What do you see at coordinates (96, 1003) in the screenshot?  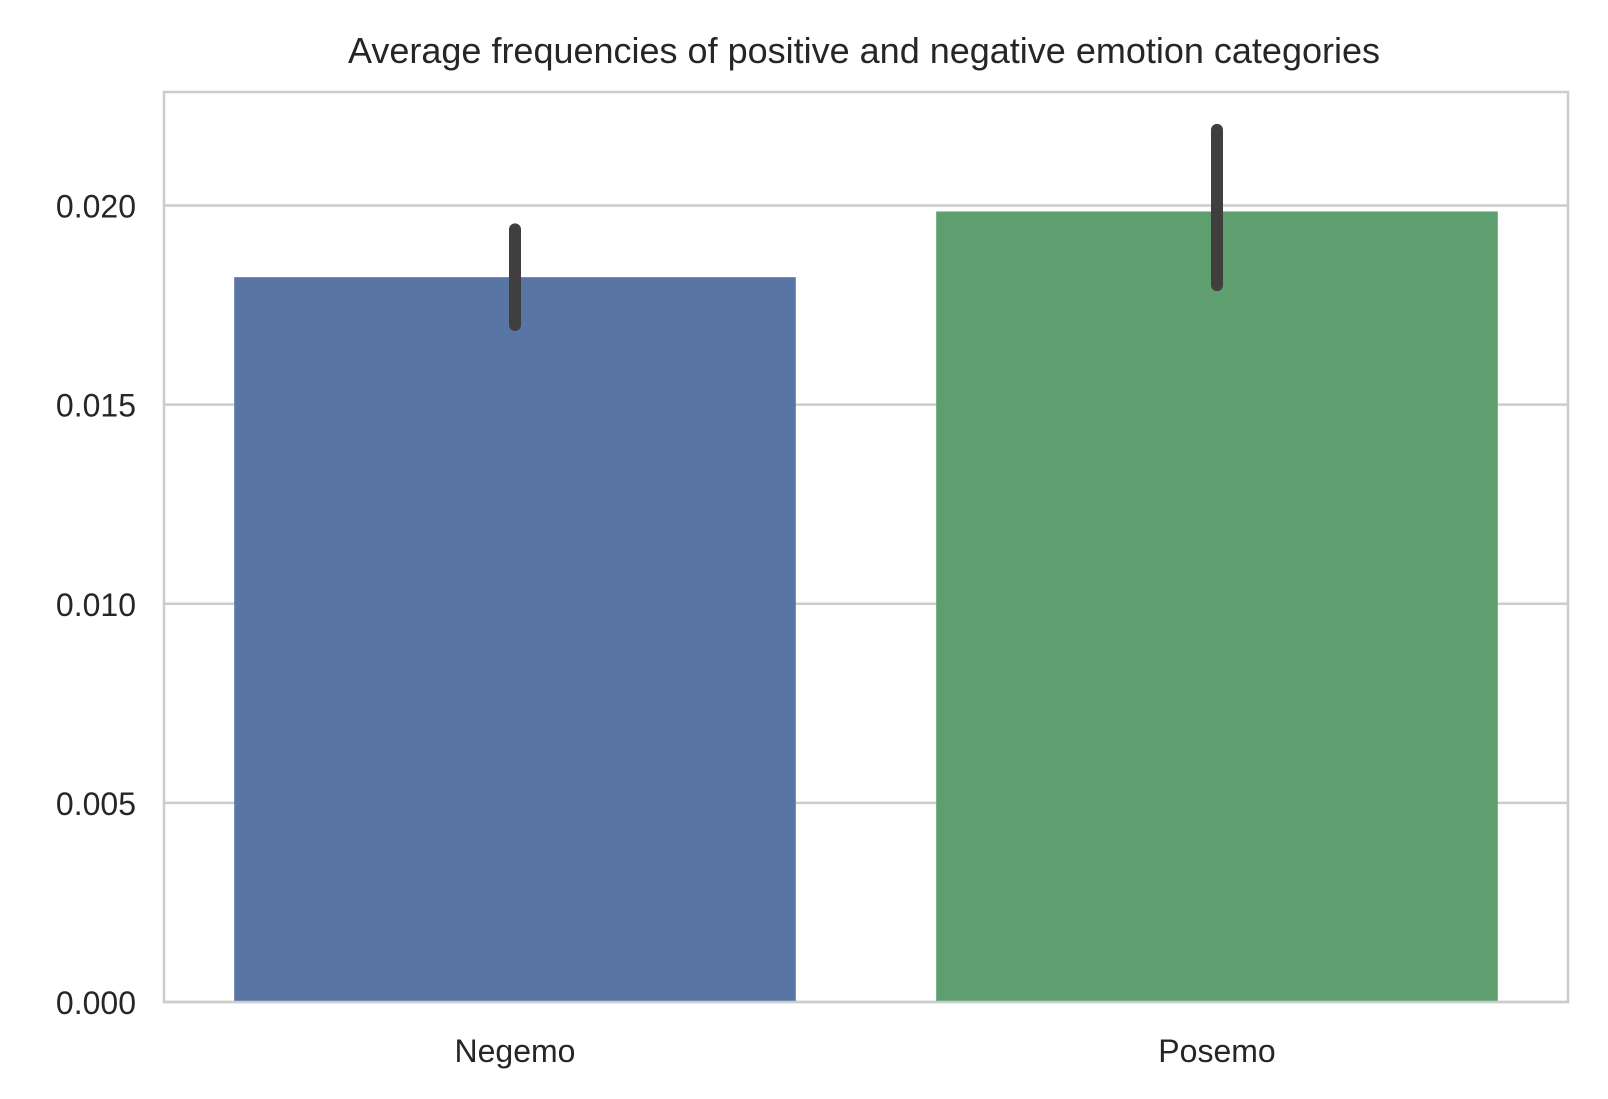 I see `y-tick-label: 0.000` at bounding box center [96, 1003].